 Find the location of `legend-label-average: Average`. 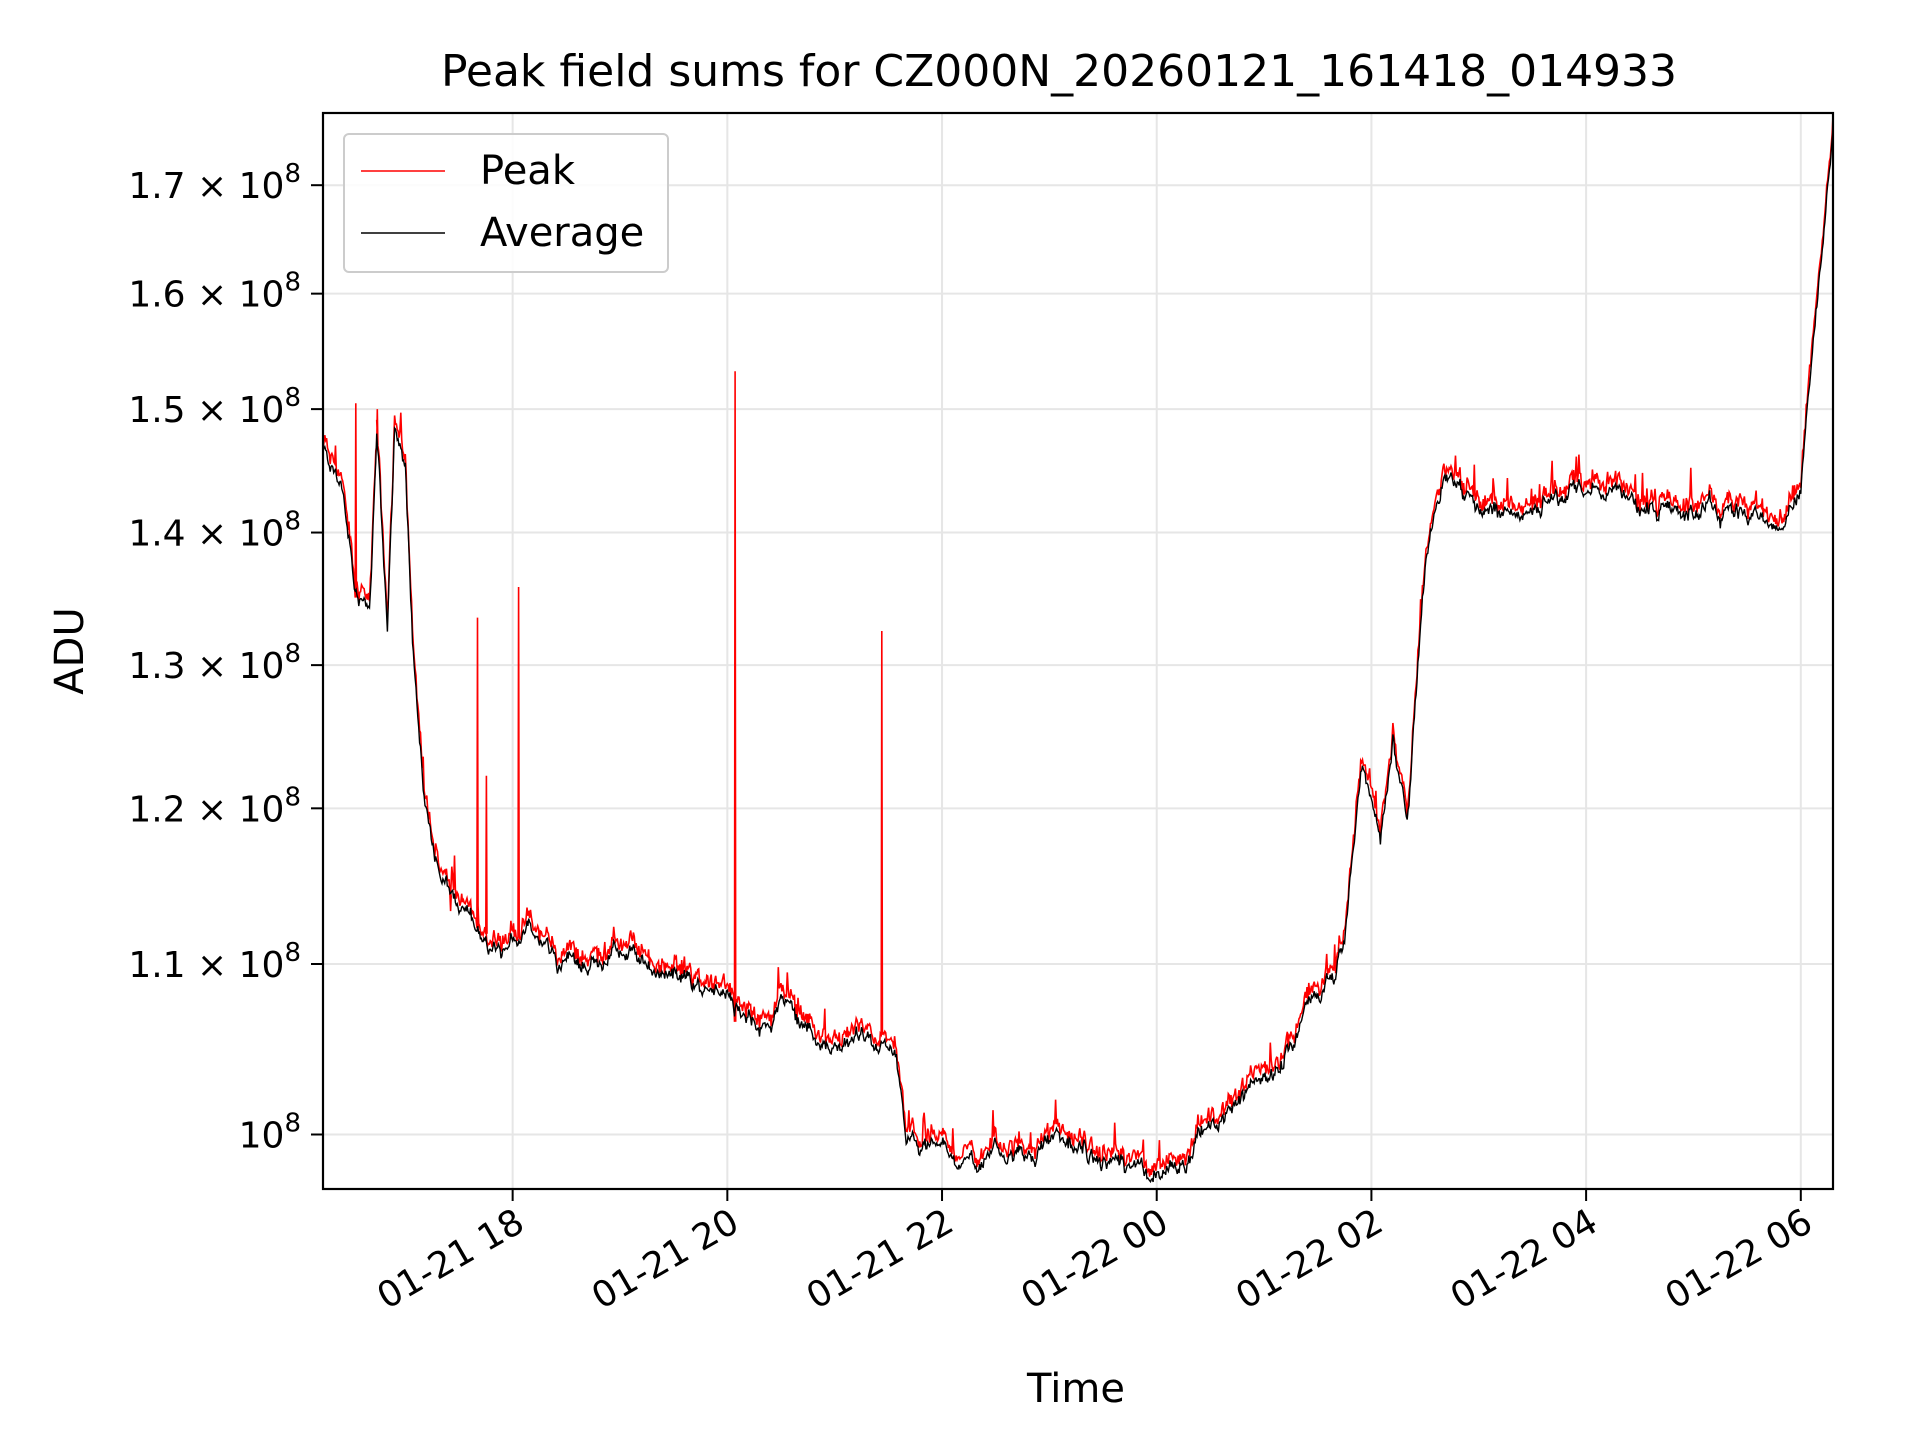

legend-label-average: Average is located at coordinates (562, 233).